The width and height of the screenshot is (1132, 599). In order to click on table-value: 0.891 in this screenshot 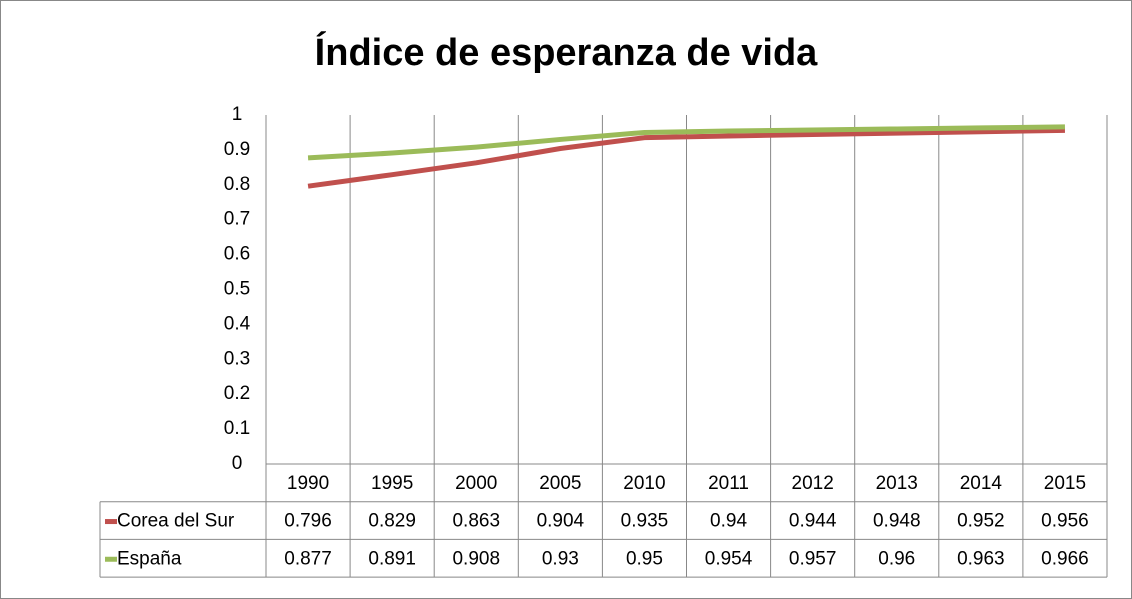, I will do `click(392, 558)`.